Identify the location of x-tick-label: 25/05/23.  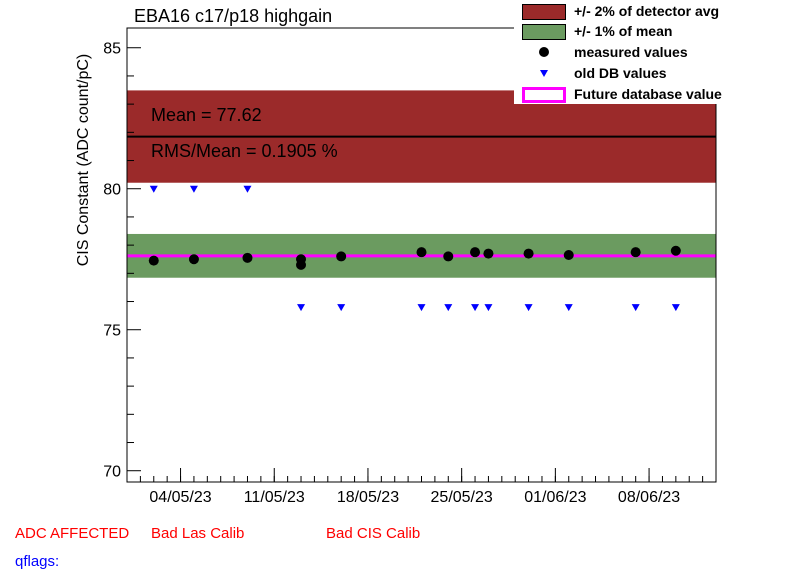
(462, 497).